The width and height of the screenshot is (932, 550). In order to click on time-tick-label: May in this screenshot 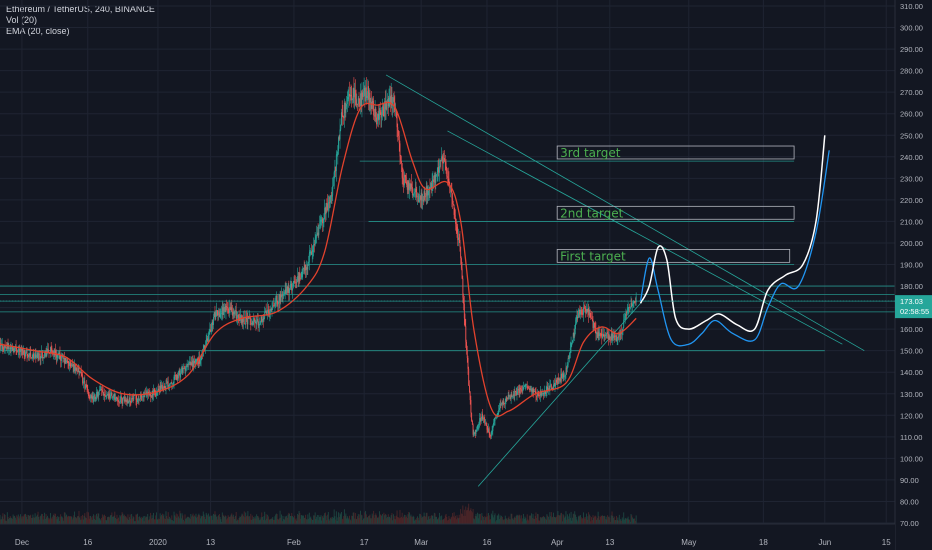, I will do `click(688, 542)`.